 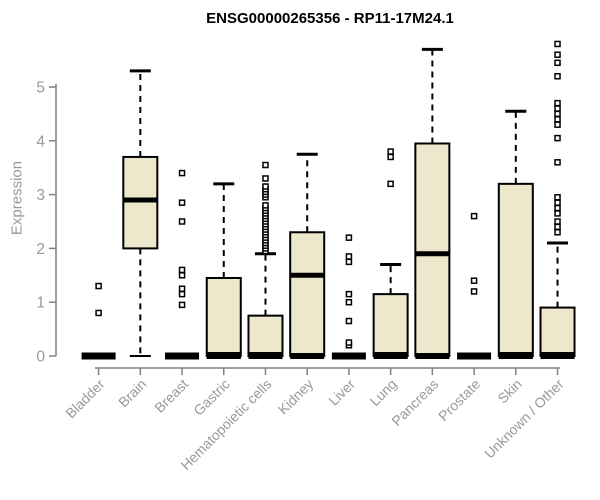 What do you see at coordinates (432, 356) in the screenshot?
I see `box-pancreas-bottom-edge` at bounding box center [432, 356].